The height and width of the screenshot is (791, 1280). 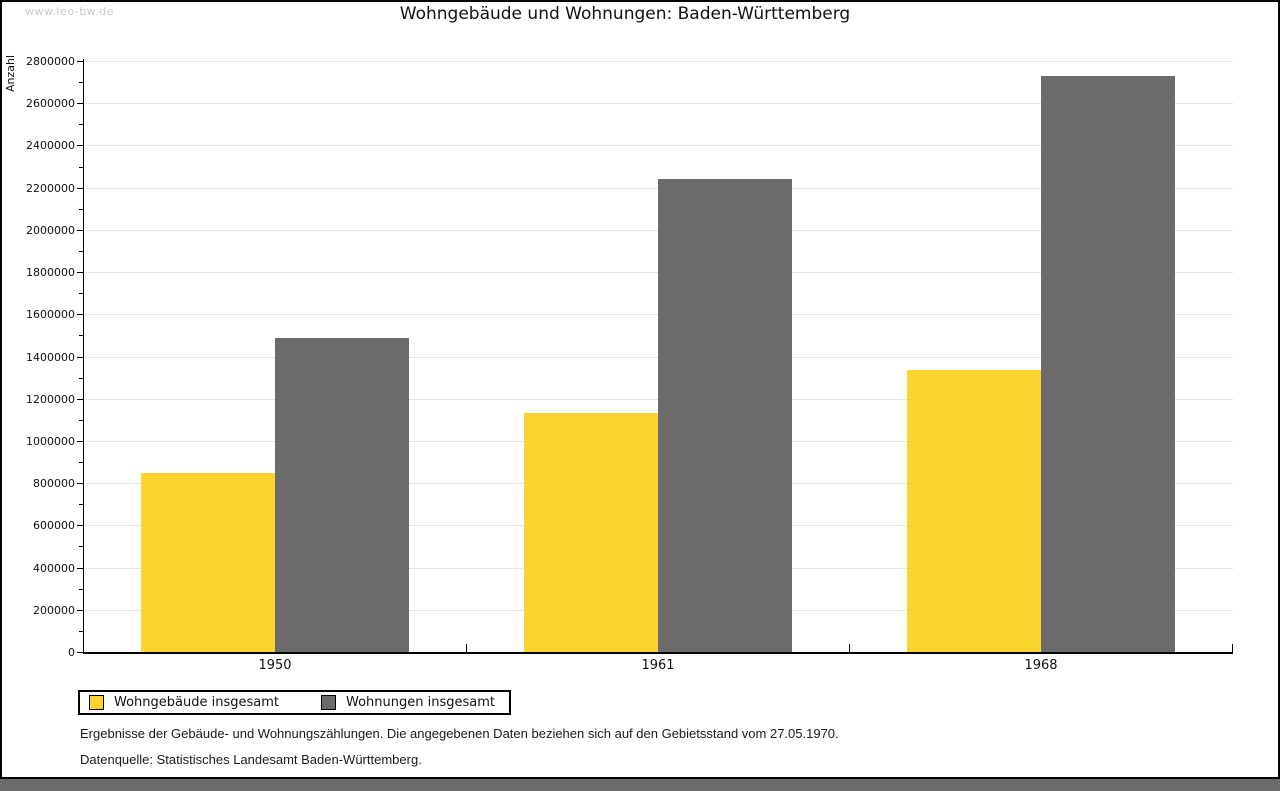 I want to click on y-axis-line, so click(x=83, y=356).